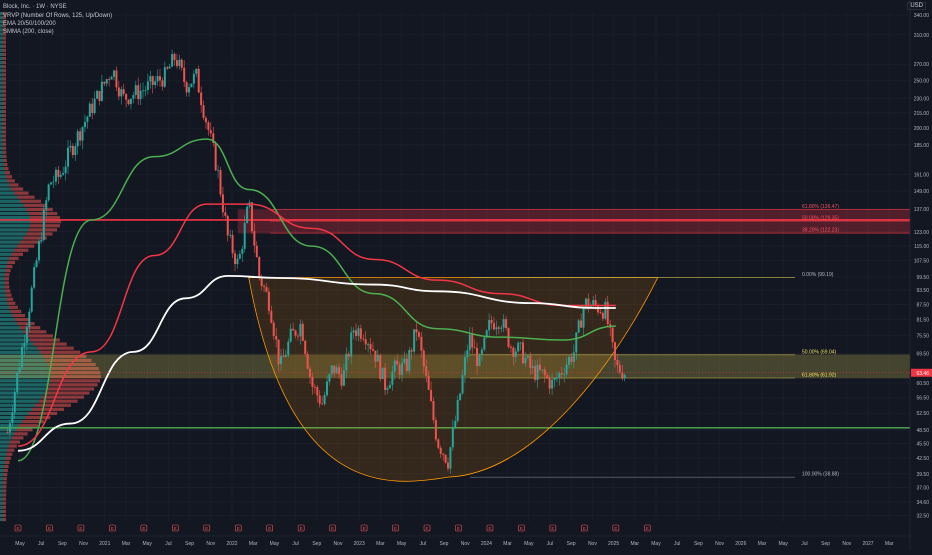  I want to click on price-tick-label: 250.00, so click(922, 82).